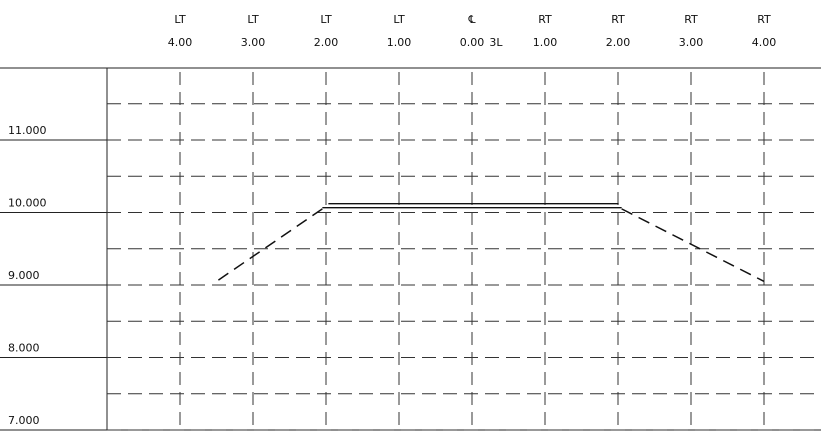 This screenshot has width=821, height=433. I want to click on left-side-slope, so click(269, 245).